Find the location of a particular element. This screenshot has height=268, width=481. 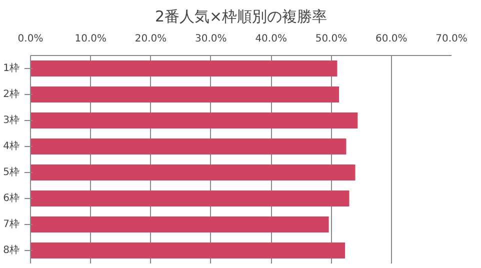

y-tick-label: 1枠 is located at coordinates (11, 68).